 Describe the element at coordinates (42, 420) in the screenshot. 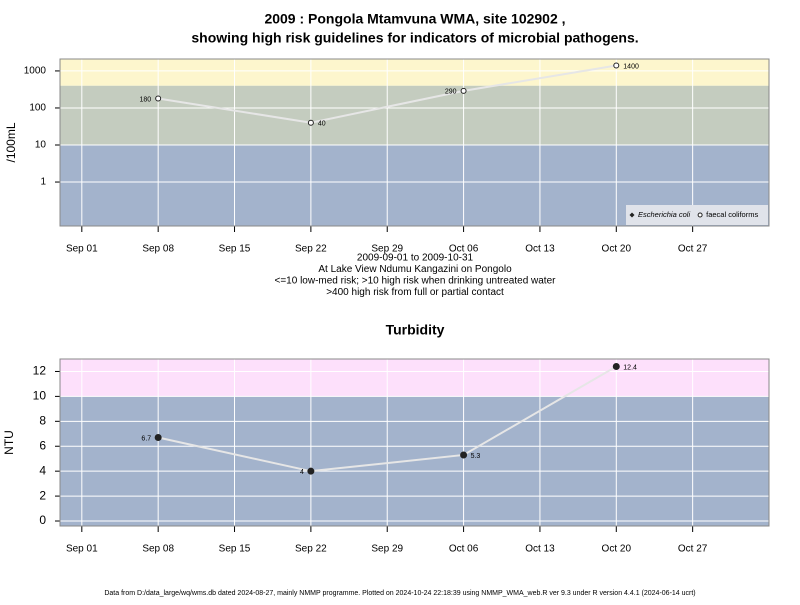

I see `y-tick-label: 8` at that location.